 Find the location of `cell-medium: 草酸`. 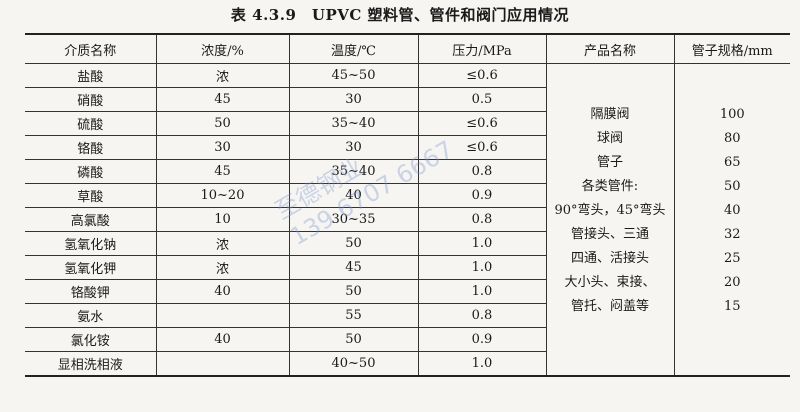

cell-medium: 草酸 is located at coordinates (91, 195).